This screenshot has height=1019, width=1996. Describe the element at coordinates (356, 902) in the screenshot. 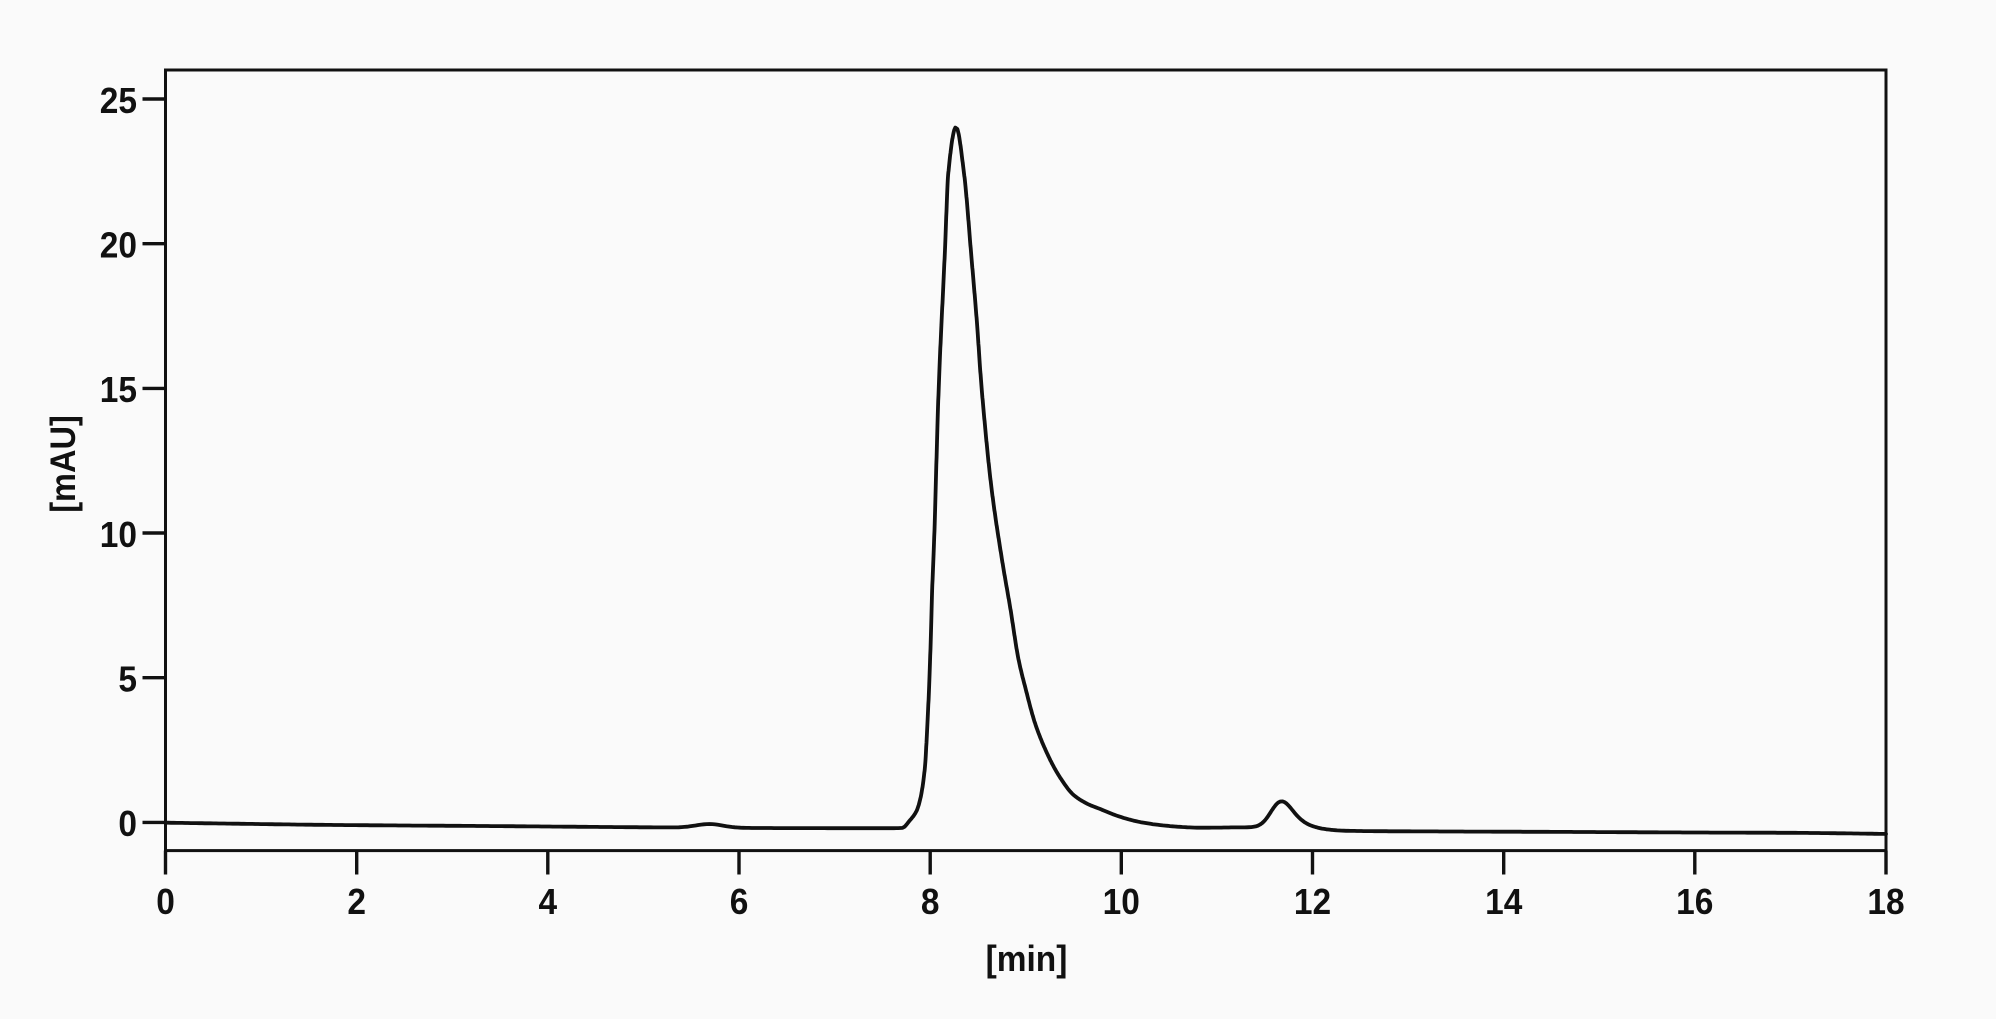

I see `svg-text: 2` at that location.